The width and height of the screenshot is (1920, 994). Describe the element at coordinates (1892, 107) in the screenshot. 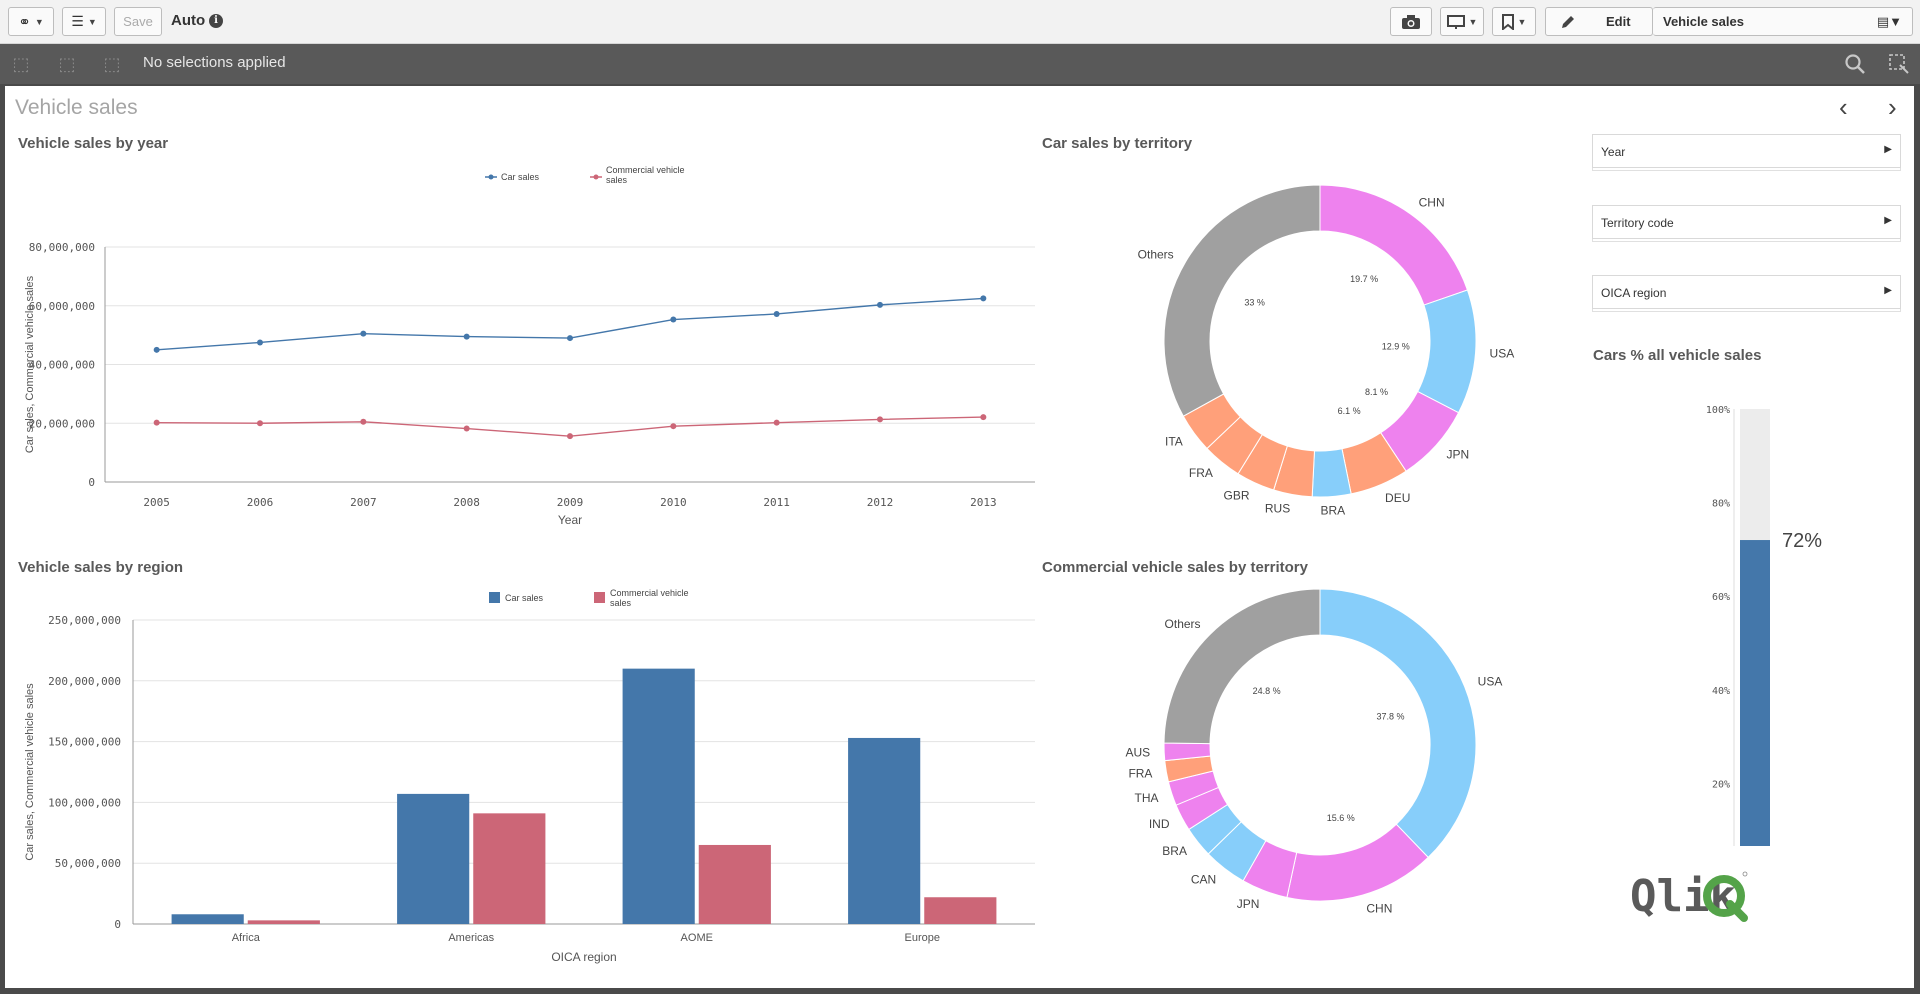

I see `next-sheet-icon: ›` at that location.